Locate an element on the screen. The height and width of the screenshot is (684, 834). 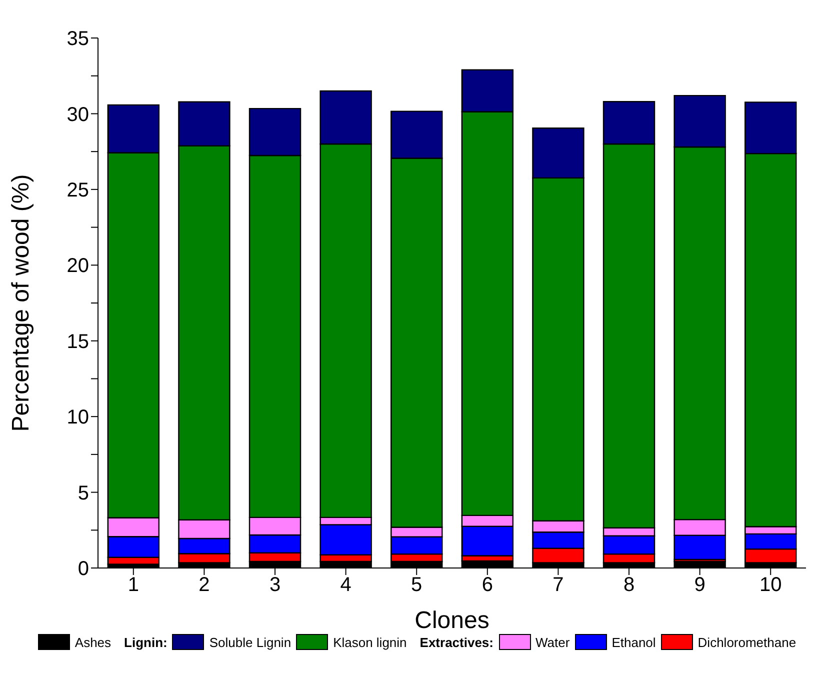
y-tick-label: 0 is located at coordinates (83, 569).